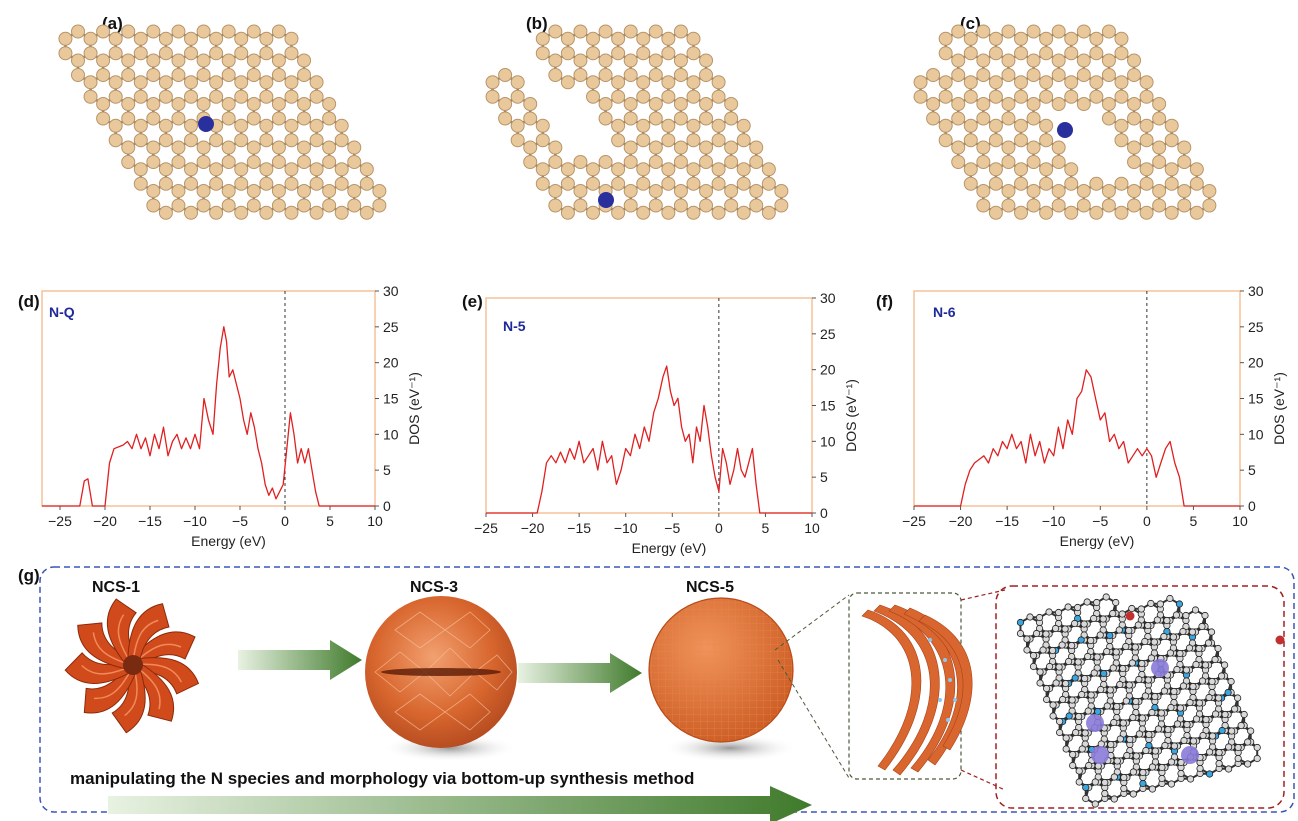  I want to click on sample-label-ncs3: NCS-3, so click(434, 587).